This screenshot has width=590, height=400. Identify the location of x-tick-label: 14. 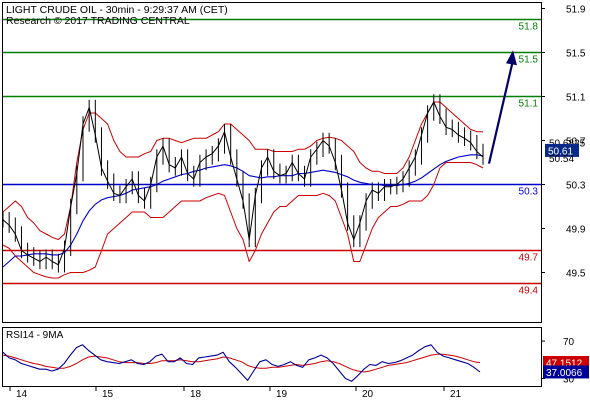
(22, 394).